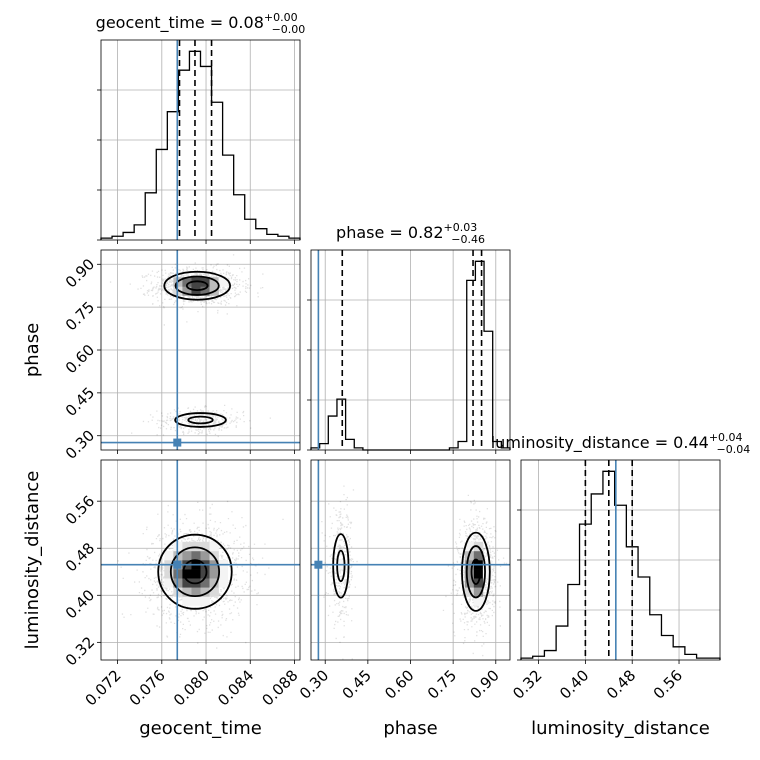 The width and height of the screenshot is (760, 760). Describe the element at coordinates (103, 687) in the screenshot. I see `x-tick-label: 0.072` at that location.